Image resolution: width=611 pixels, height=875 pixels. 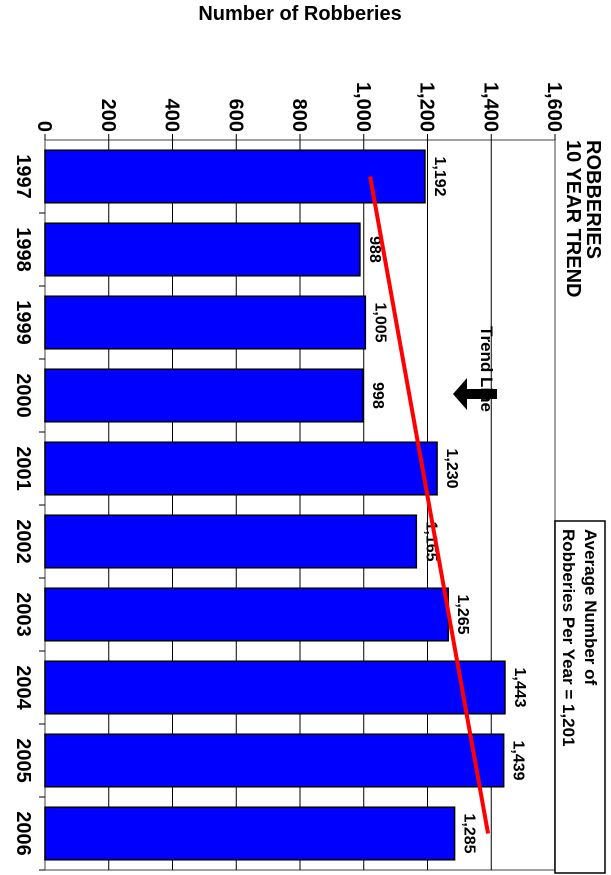 What do you see at coordinates (23, 468) in the screenshot?
I see `x-tick-label: 2001` at bounding box center [23, 468].